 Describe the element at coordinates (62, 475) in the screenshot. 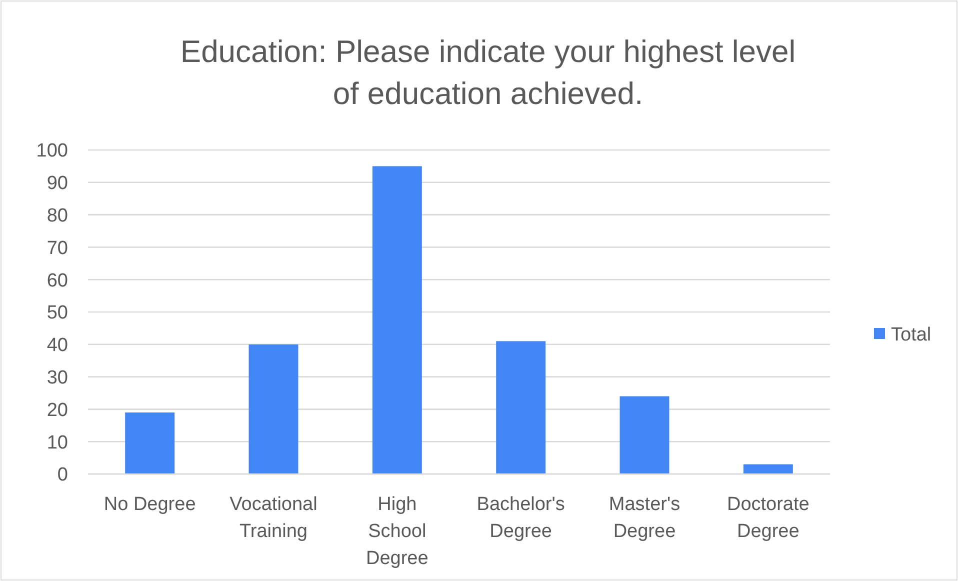

I see `y-tick-label: 0` at that location.